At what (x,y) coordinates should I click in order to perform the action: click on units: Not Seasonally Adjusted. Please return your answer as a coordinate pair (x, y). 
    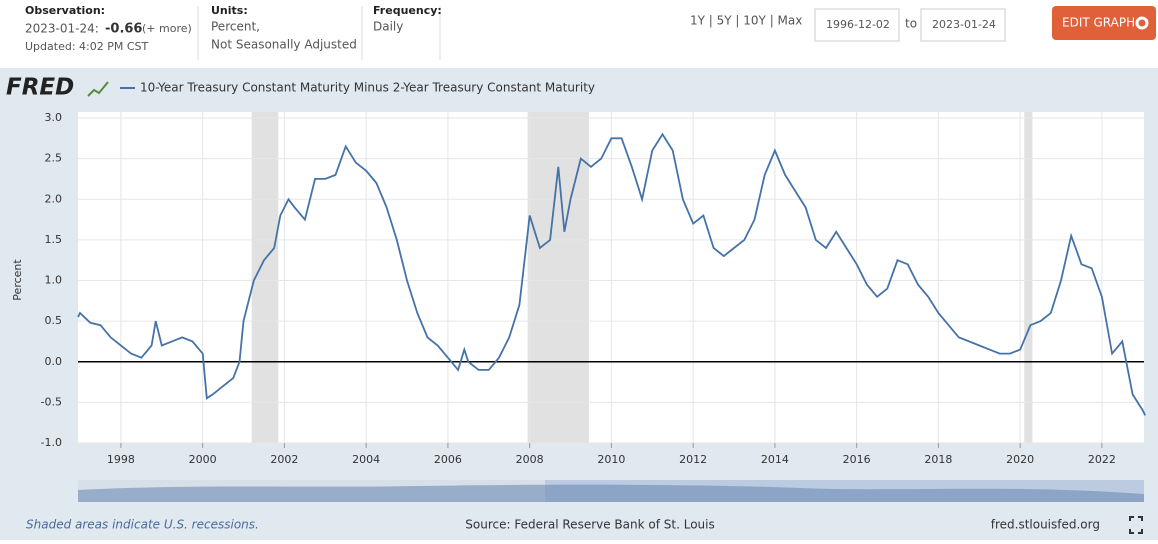
    Looking at the image, I should click on (284, 45).